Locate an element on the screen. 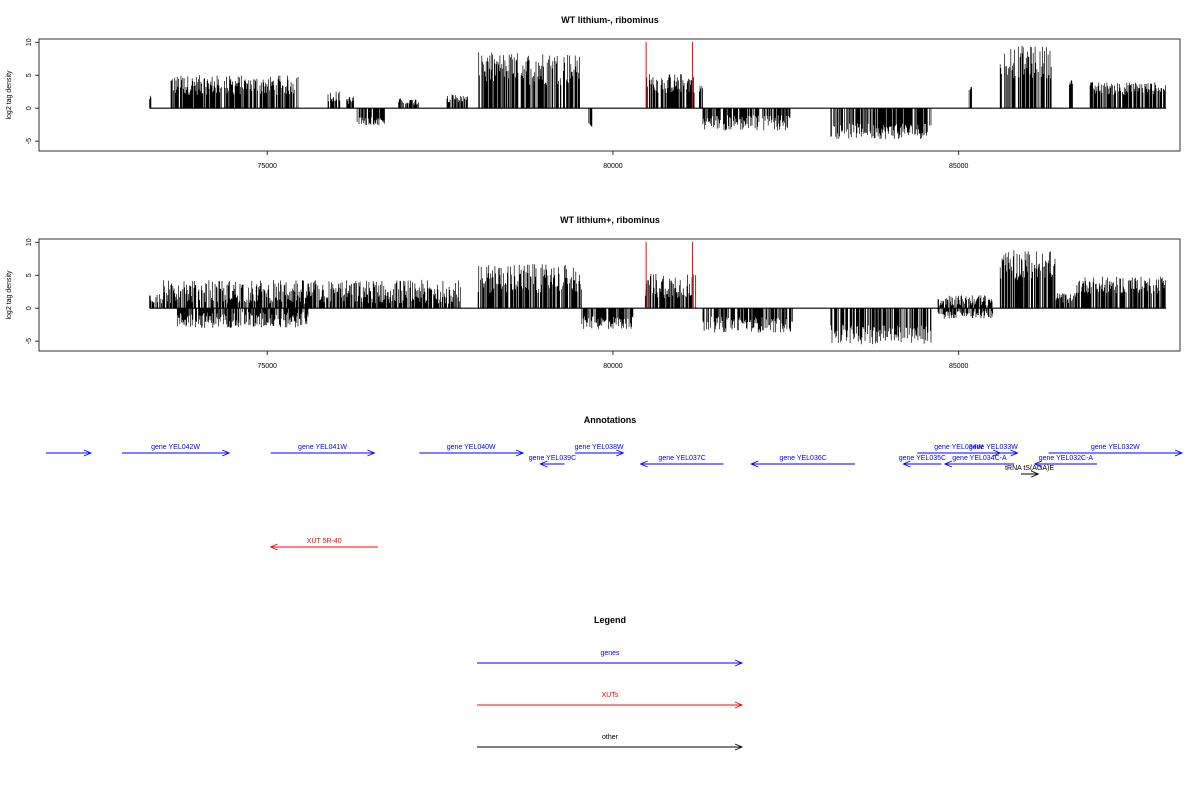  legend-item-XUTs: XUTs is located at coordinates (610, 700).